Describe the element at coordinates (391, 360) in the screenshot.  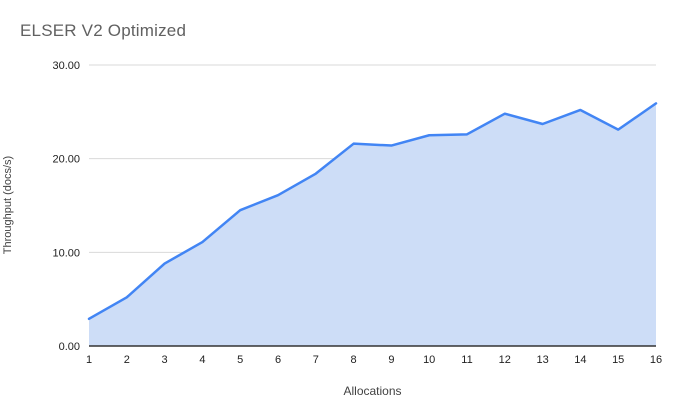
I see `x-tick-label: 9` at that location.